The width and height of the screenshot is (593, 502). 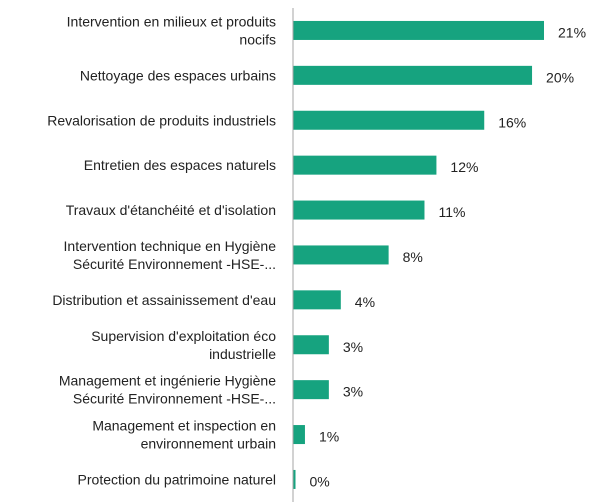 I want to click on value-label-6: 4%, so click(x=365, y=302).